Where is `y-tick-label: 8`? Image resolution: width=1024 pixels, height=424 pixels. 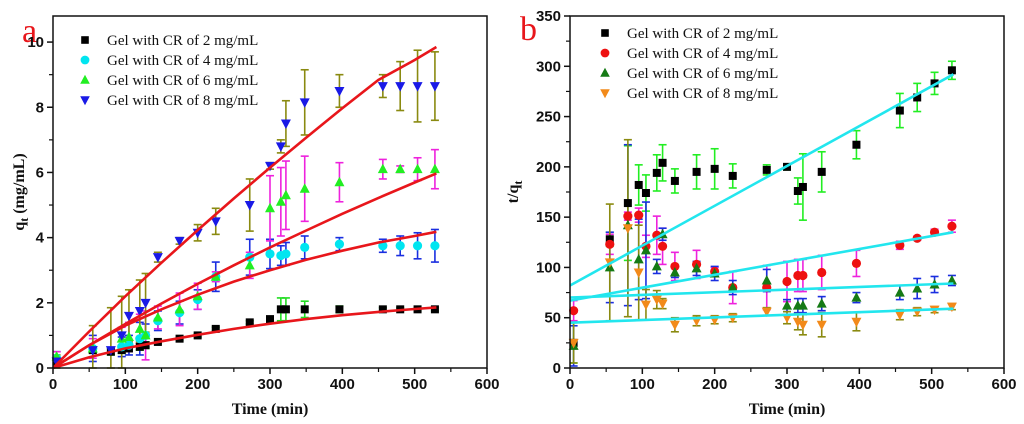
y-tick-label: 8 is located at coordinates (40, 107).